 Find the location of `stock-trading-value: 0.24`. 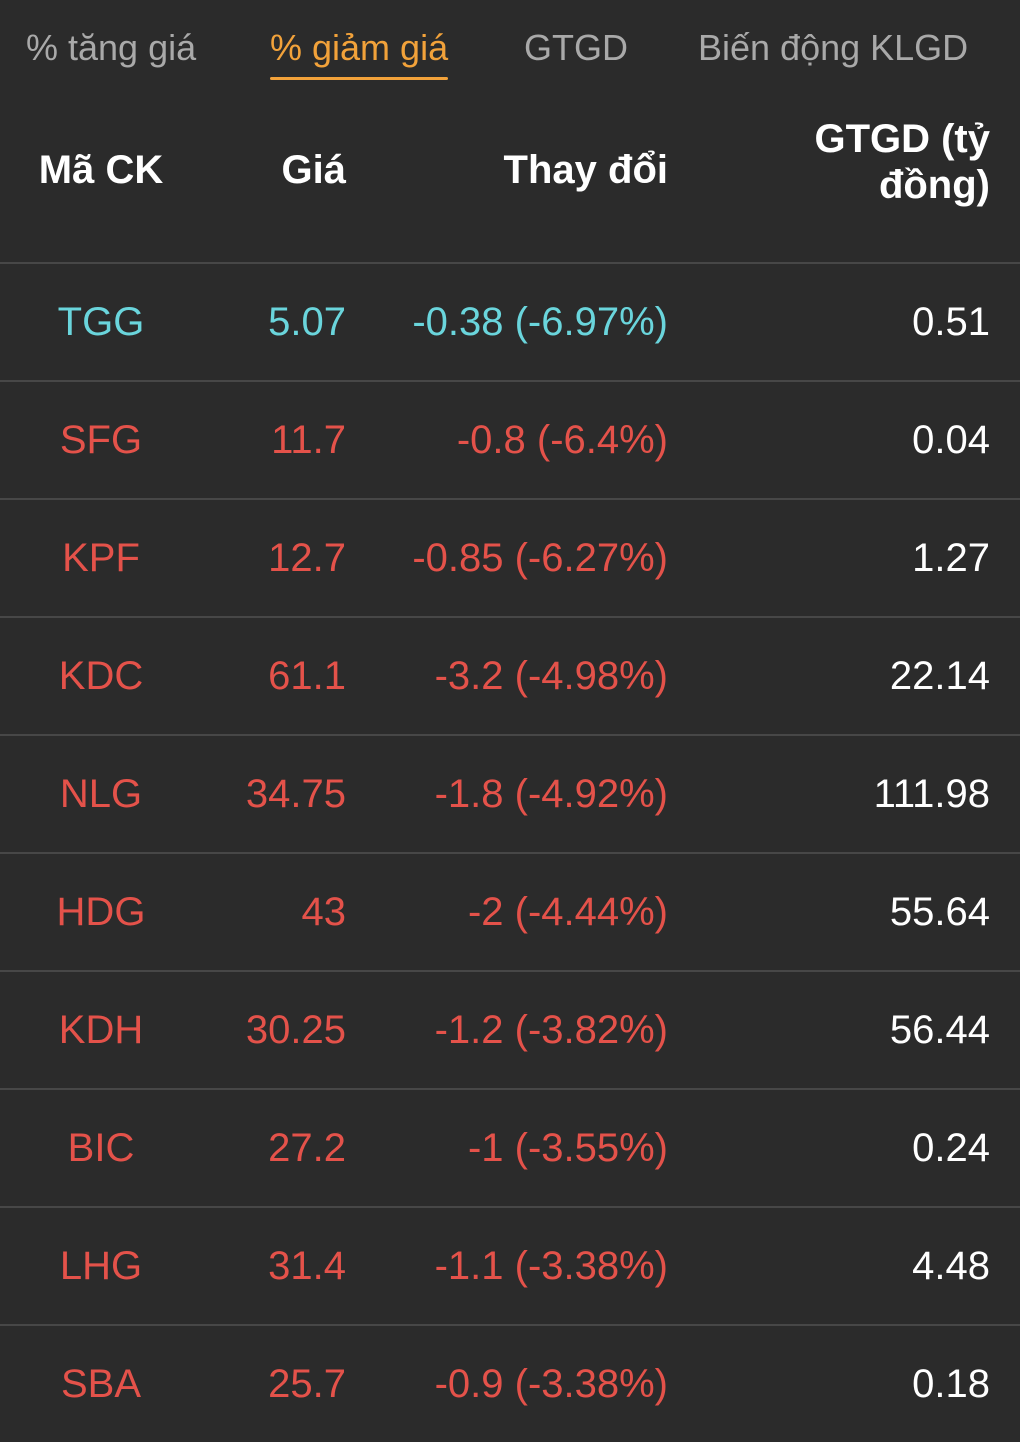

stock-trading-value: 0.24 is located at coordinates (951, 1148).